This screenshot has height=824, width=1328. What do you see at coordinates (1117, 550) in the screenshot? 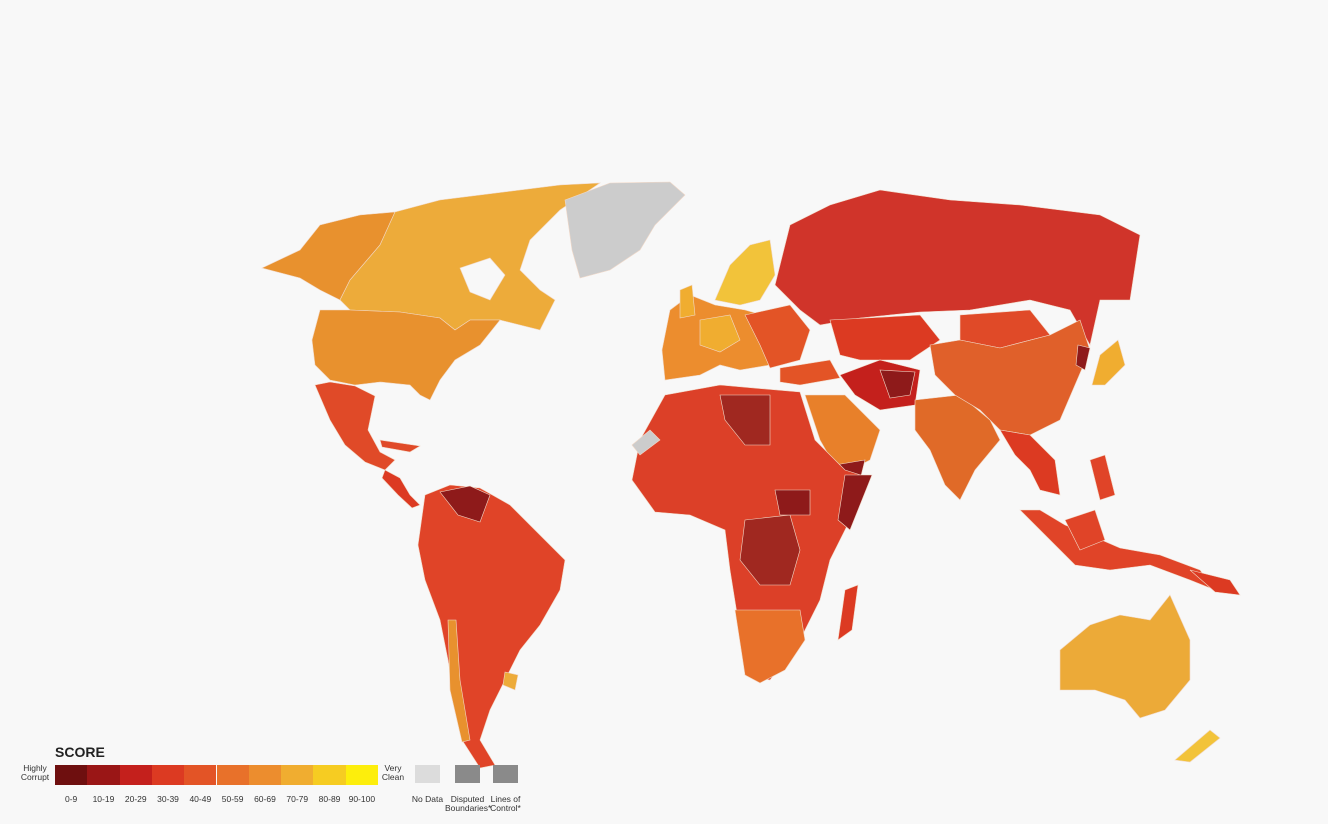
I see `indonesia` at bounding box center [1117, 550].